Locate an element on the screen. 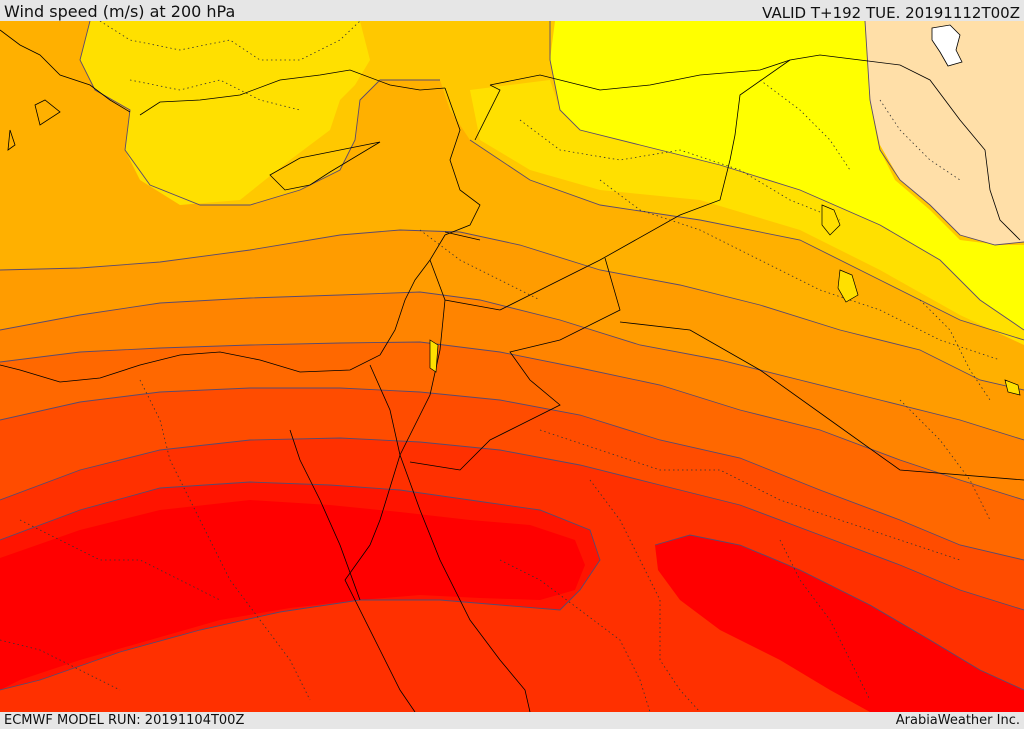 The image size is (1024, 729). band-gold-north is located at coordinates (225, 113).